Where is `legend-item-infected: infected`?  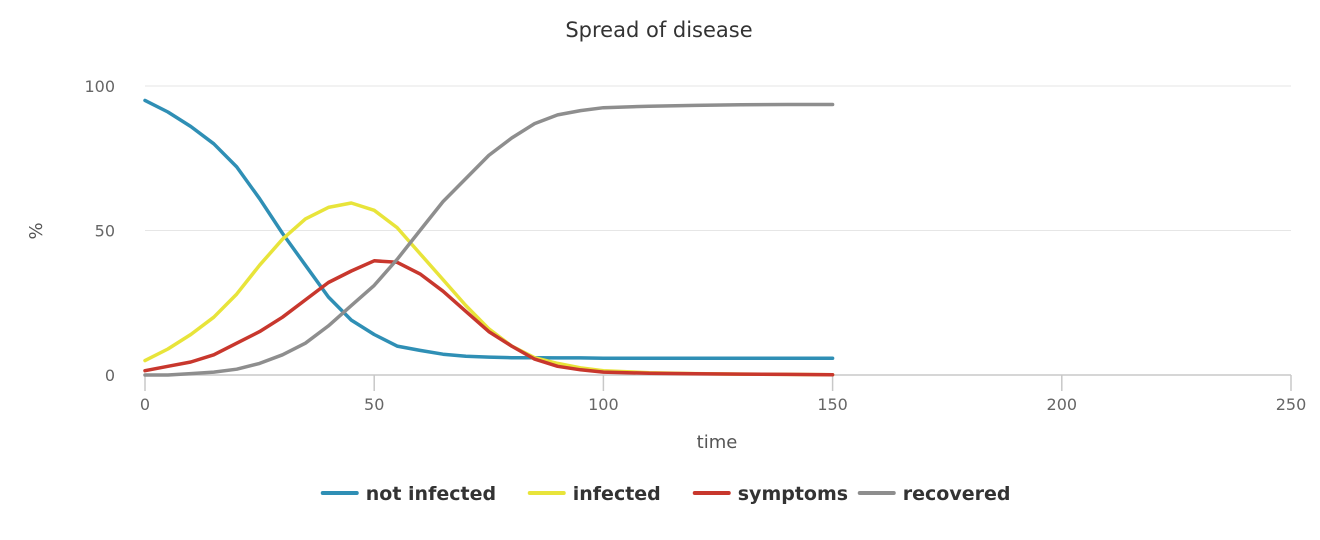
legend-item-infected: infected is located at coordinates (594, 494).